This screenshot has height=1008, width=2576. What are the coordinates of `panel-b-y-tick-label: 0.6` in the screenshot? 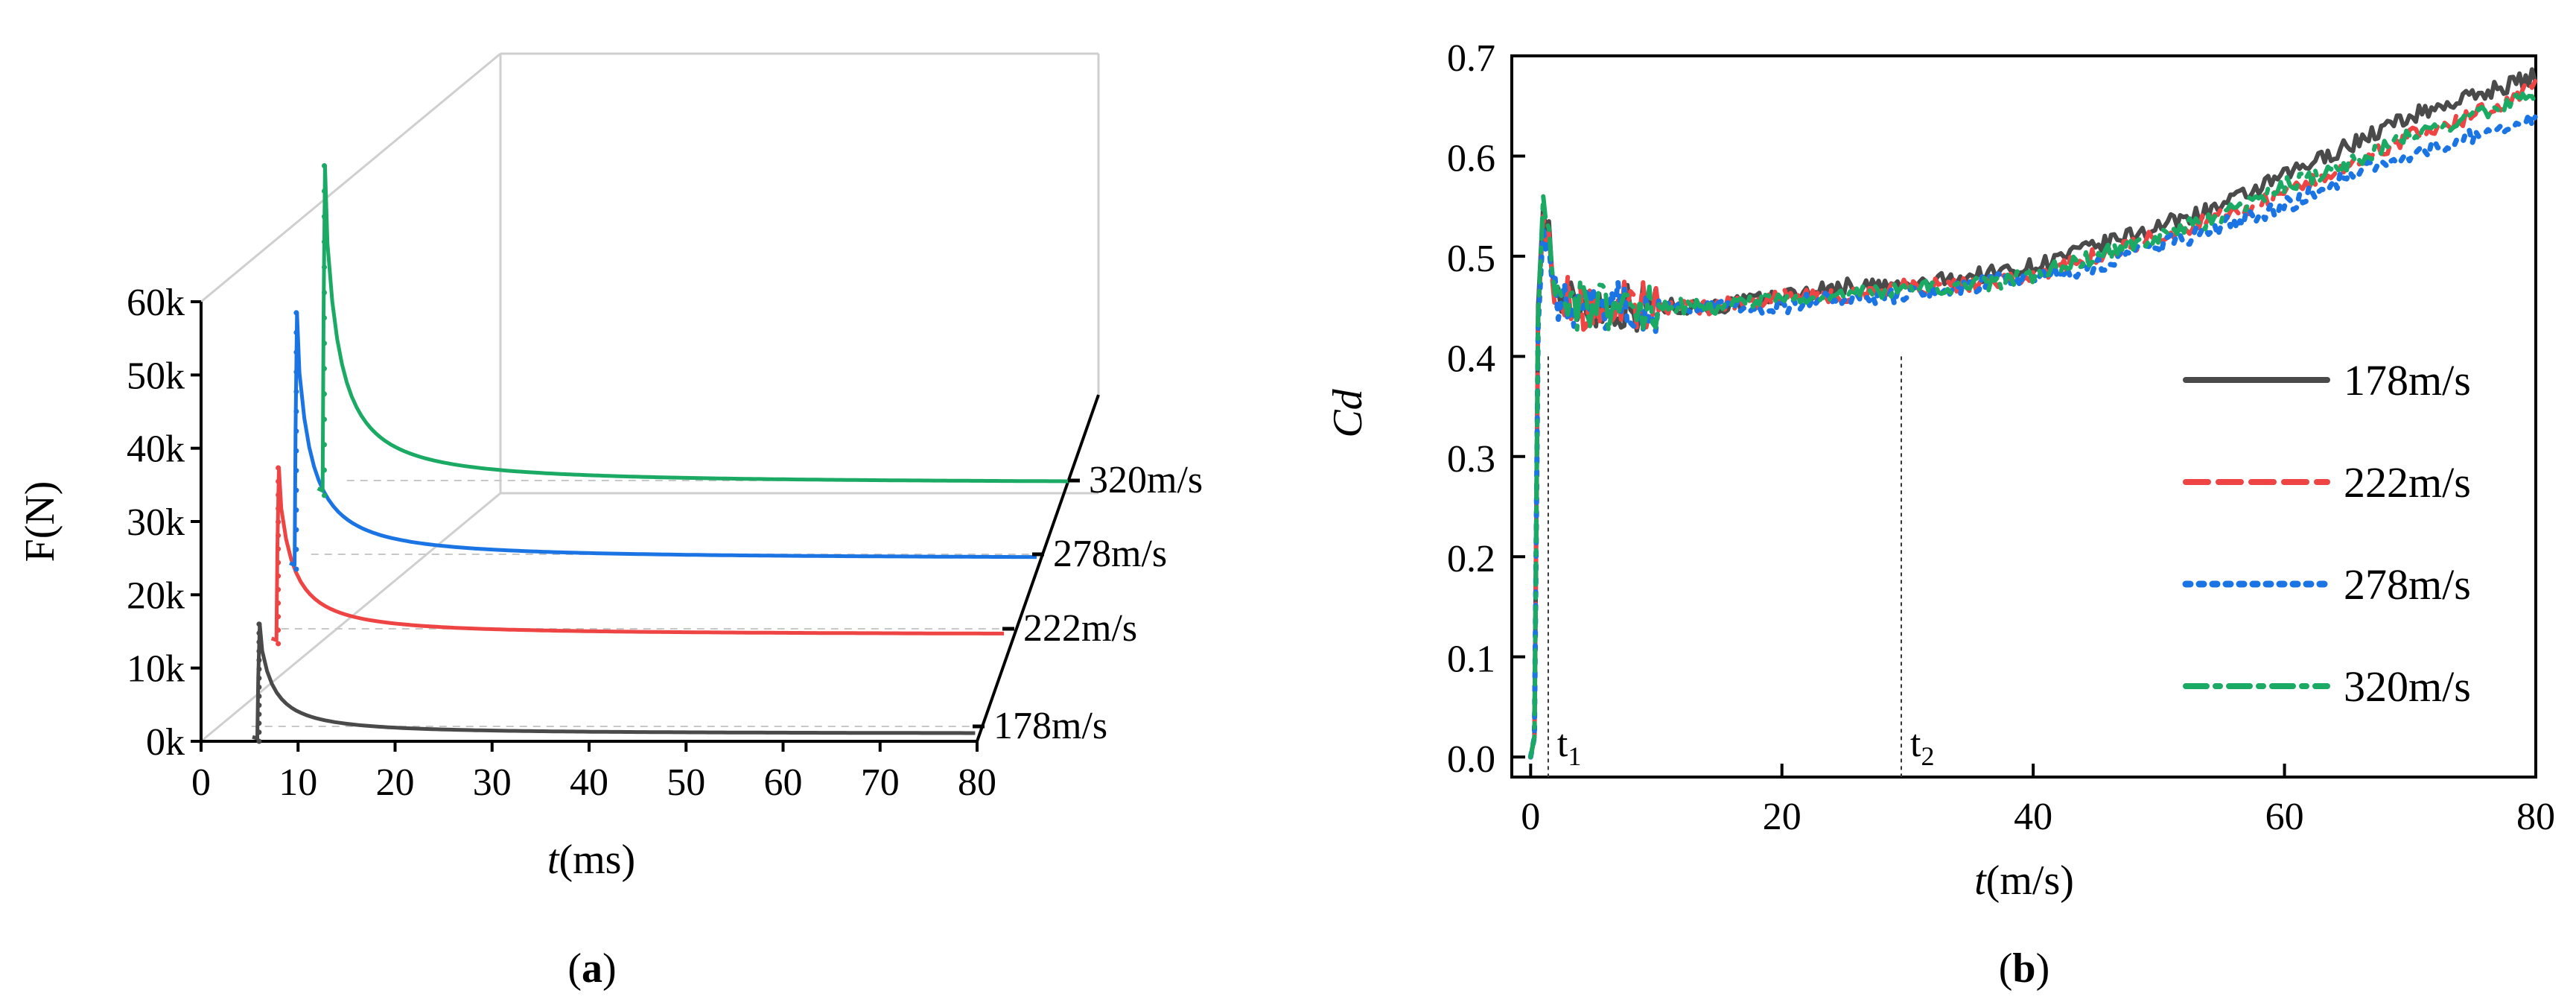 It's located at (1471, 158).